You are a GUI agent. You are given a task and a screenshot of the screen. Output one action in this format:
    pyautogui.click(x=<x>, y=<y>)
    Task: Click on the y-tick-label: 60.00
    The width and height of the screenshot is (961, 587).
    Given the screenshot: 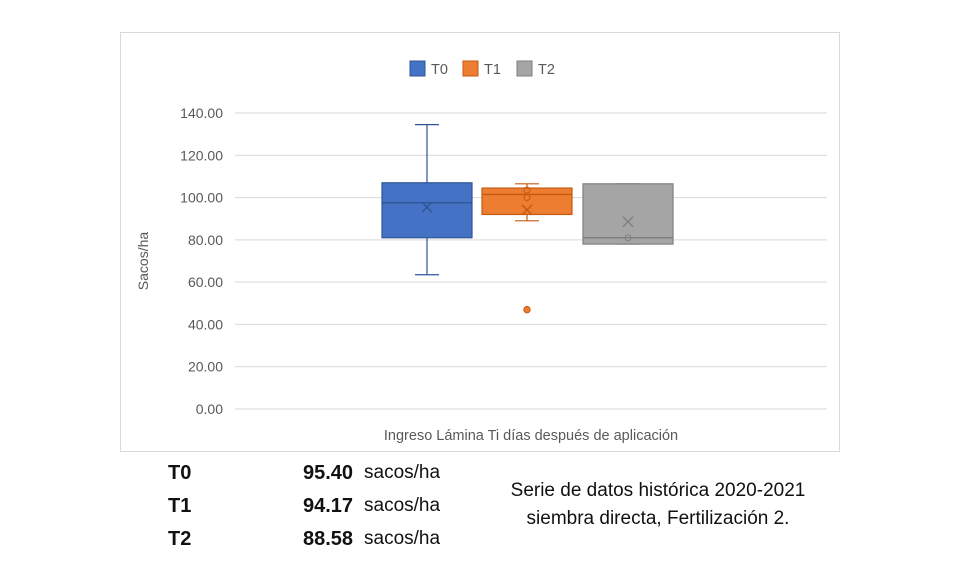 What is the action you would take?
    pyautogui.click(x=205, y=282)
    